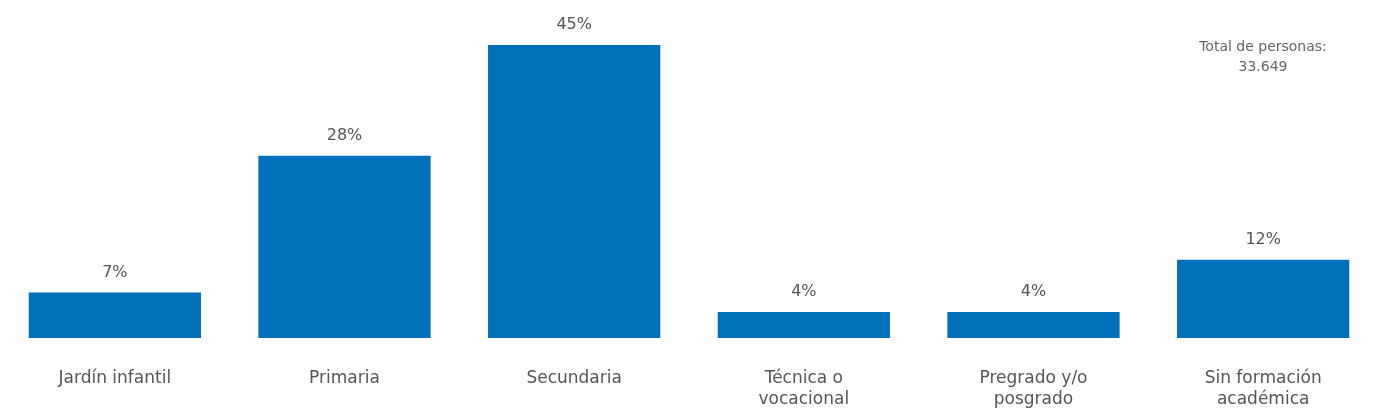 The width and height of the screenshot is (1378, 414). What do you see at coordinates (1263, 239) in the screenshot?
I see `data-label: 12%` at bounding box center [1263, 239].